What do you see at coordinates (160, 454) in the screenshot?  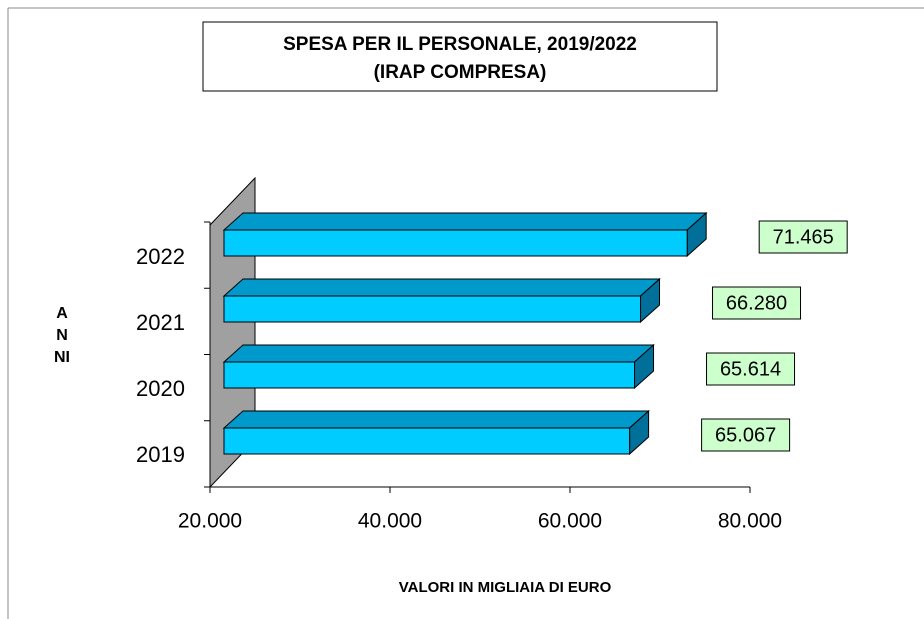 I see `y-tick-label: 2019` at bounding box center [160, 454].